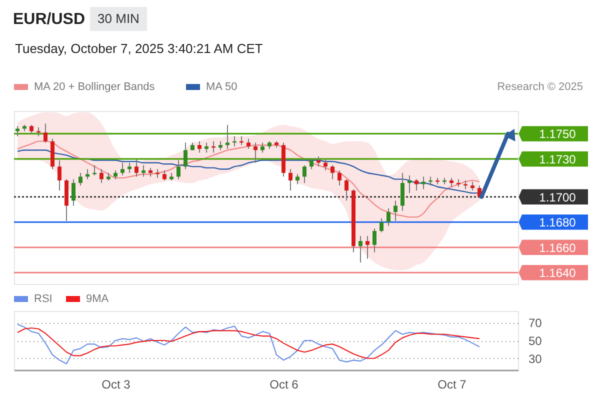 The image size is (590, 400). I want to click on y-tick-label: 1.1700, so click(557, 197).